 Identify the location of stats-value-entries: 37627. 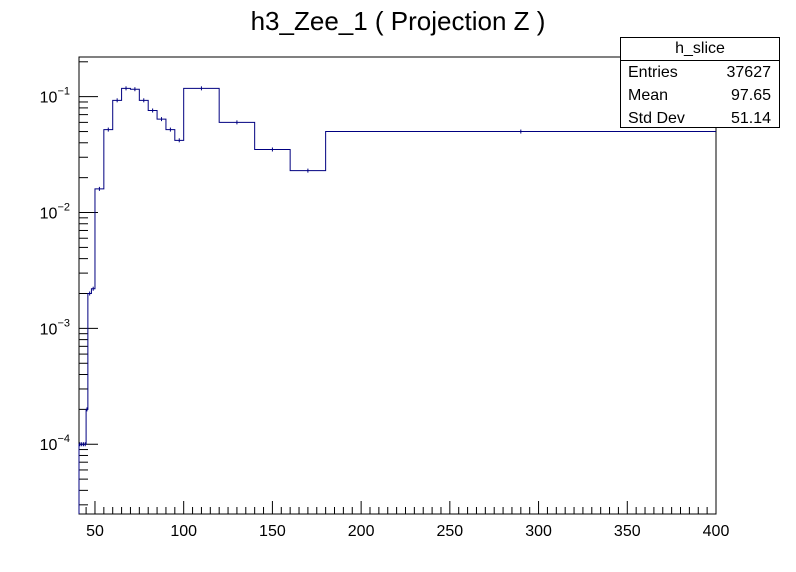
(749, 72).